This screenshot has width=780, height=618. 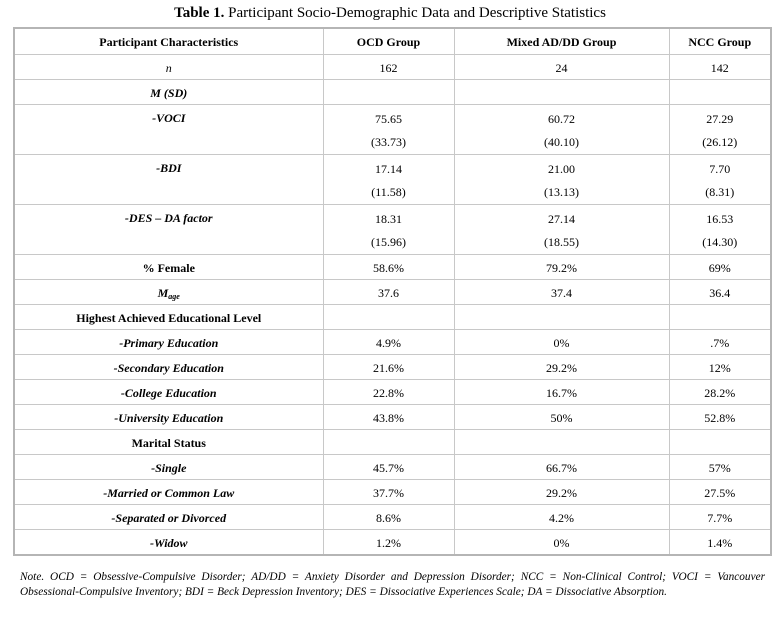 I want to click on cell-value: 4.2%, so click(x=561, y=518).